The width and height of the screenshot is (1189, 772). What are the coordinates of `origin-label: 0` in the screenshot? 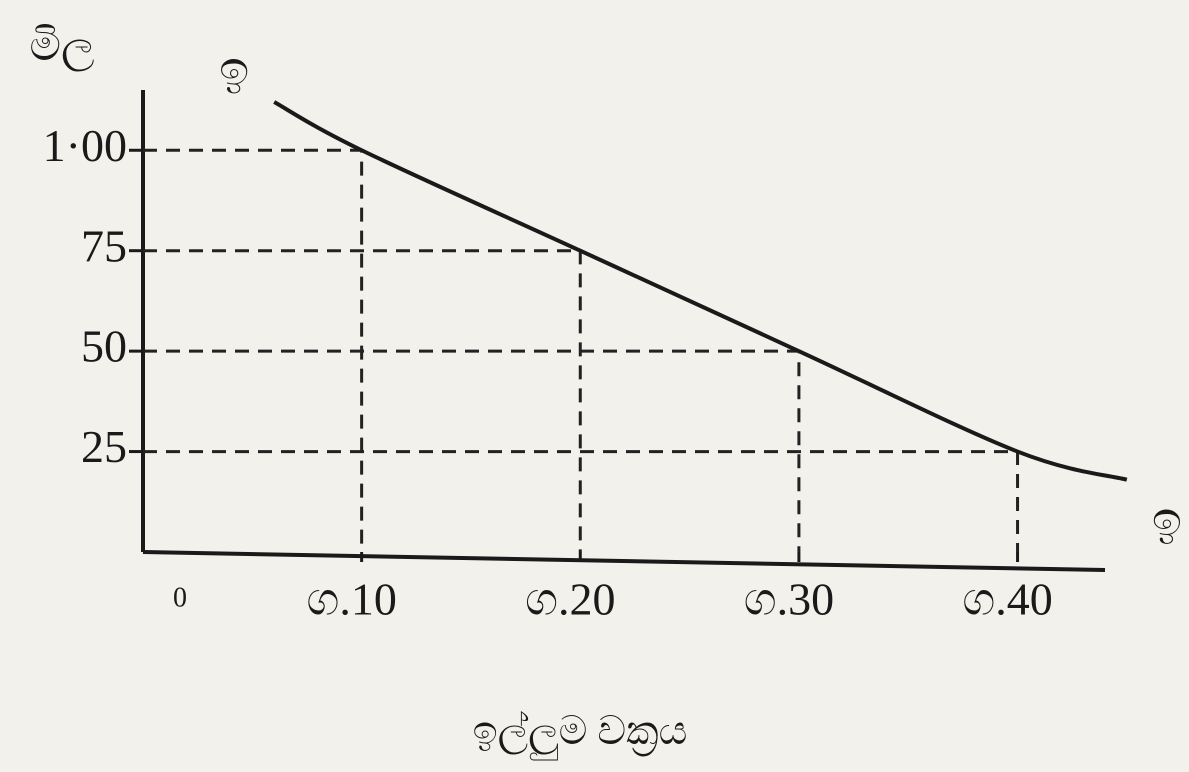 It's located at (180, 597).